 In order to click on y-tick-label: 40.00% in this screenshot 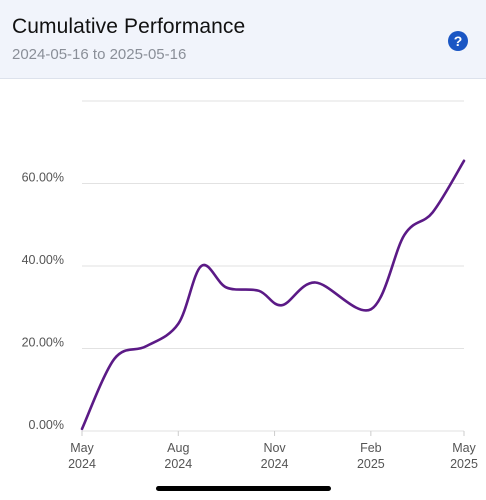, I will do `click(43, 260)`.